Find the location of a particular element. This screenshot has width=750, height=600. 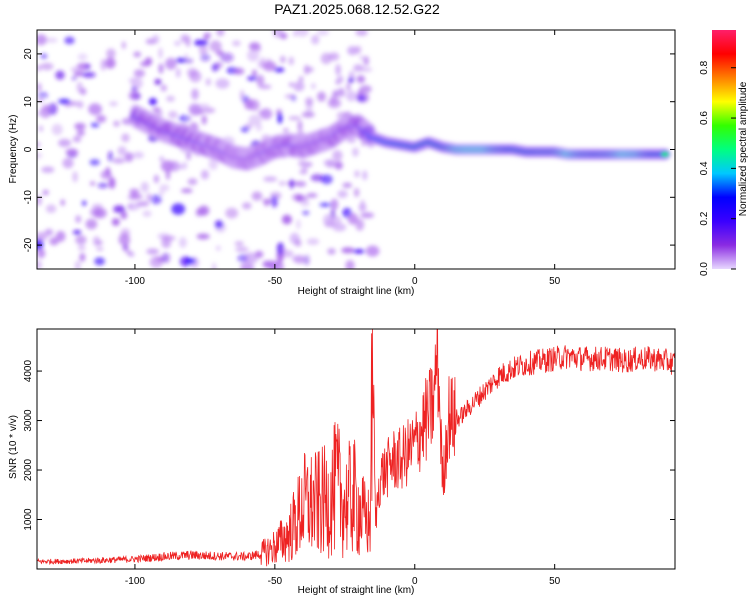

spectrogram-x-tick-label: 0 is located at coordinates (415, 281).